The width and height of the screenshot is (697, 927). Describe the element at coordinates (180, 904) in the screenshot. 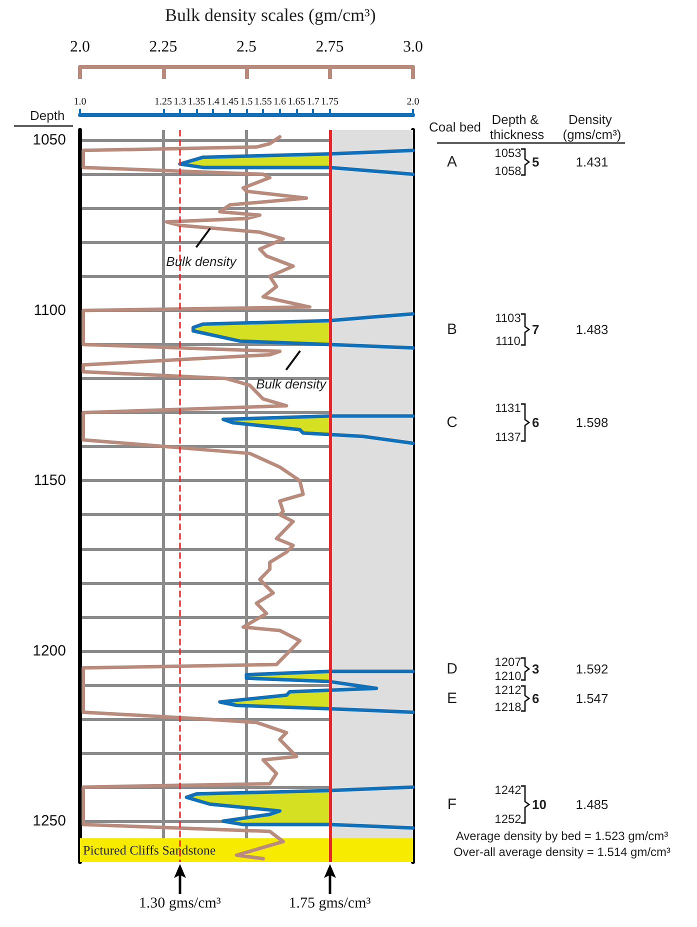

I see `ref-line-label: 1.30 gms/cm³` at that location.